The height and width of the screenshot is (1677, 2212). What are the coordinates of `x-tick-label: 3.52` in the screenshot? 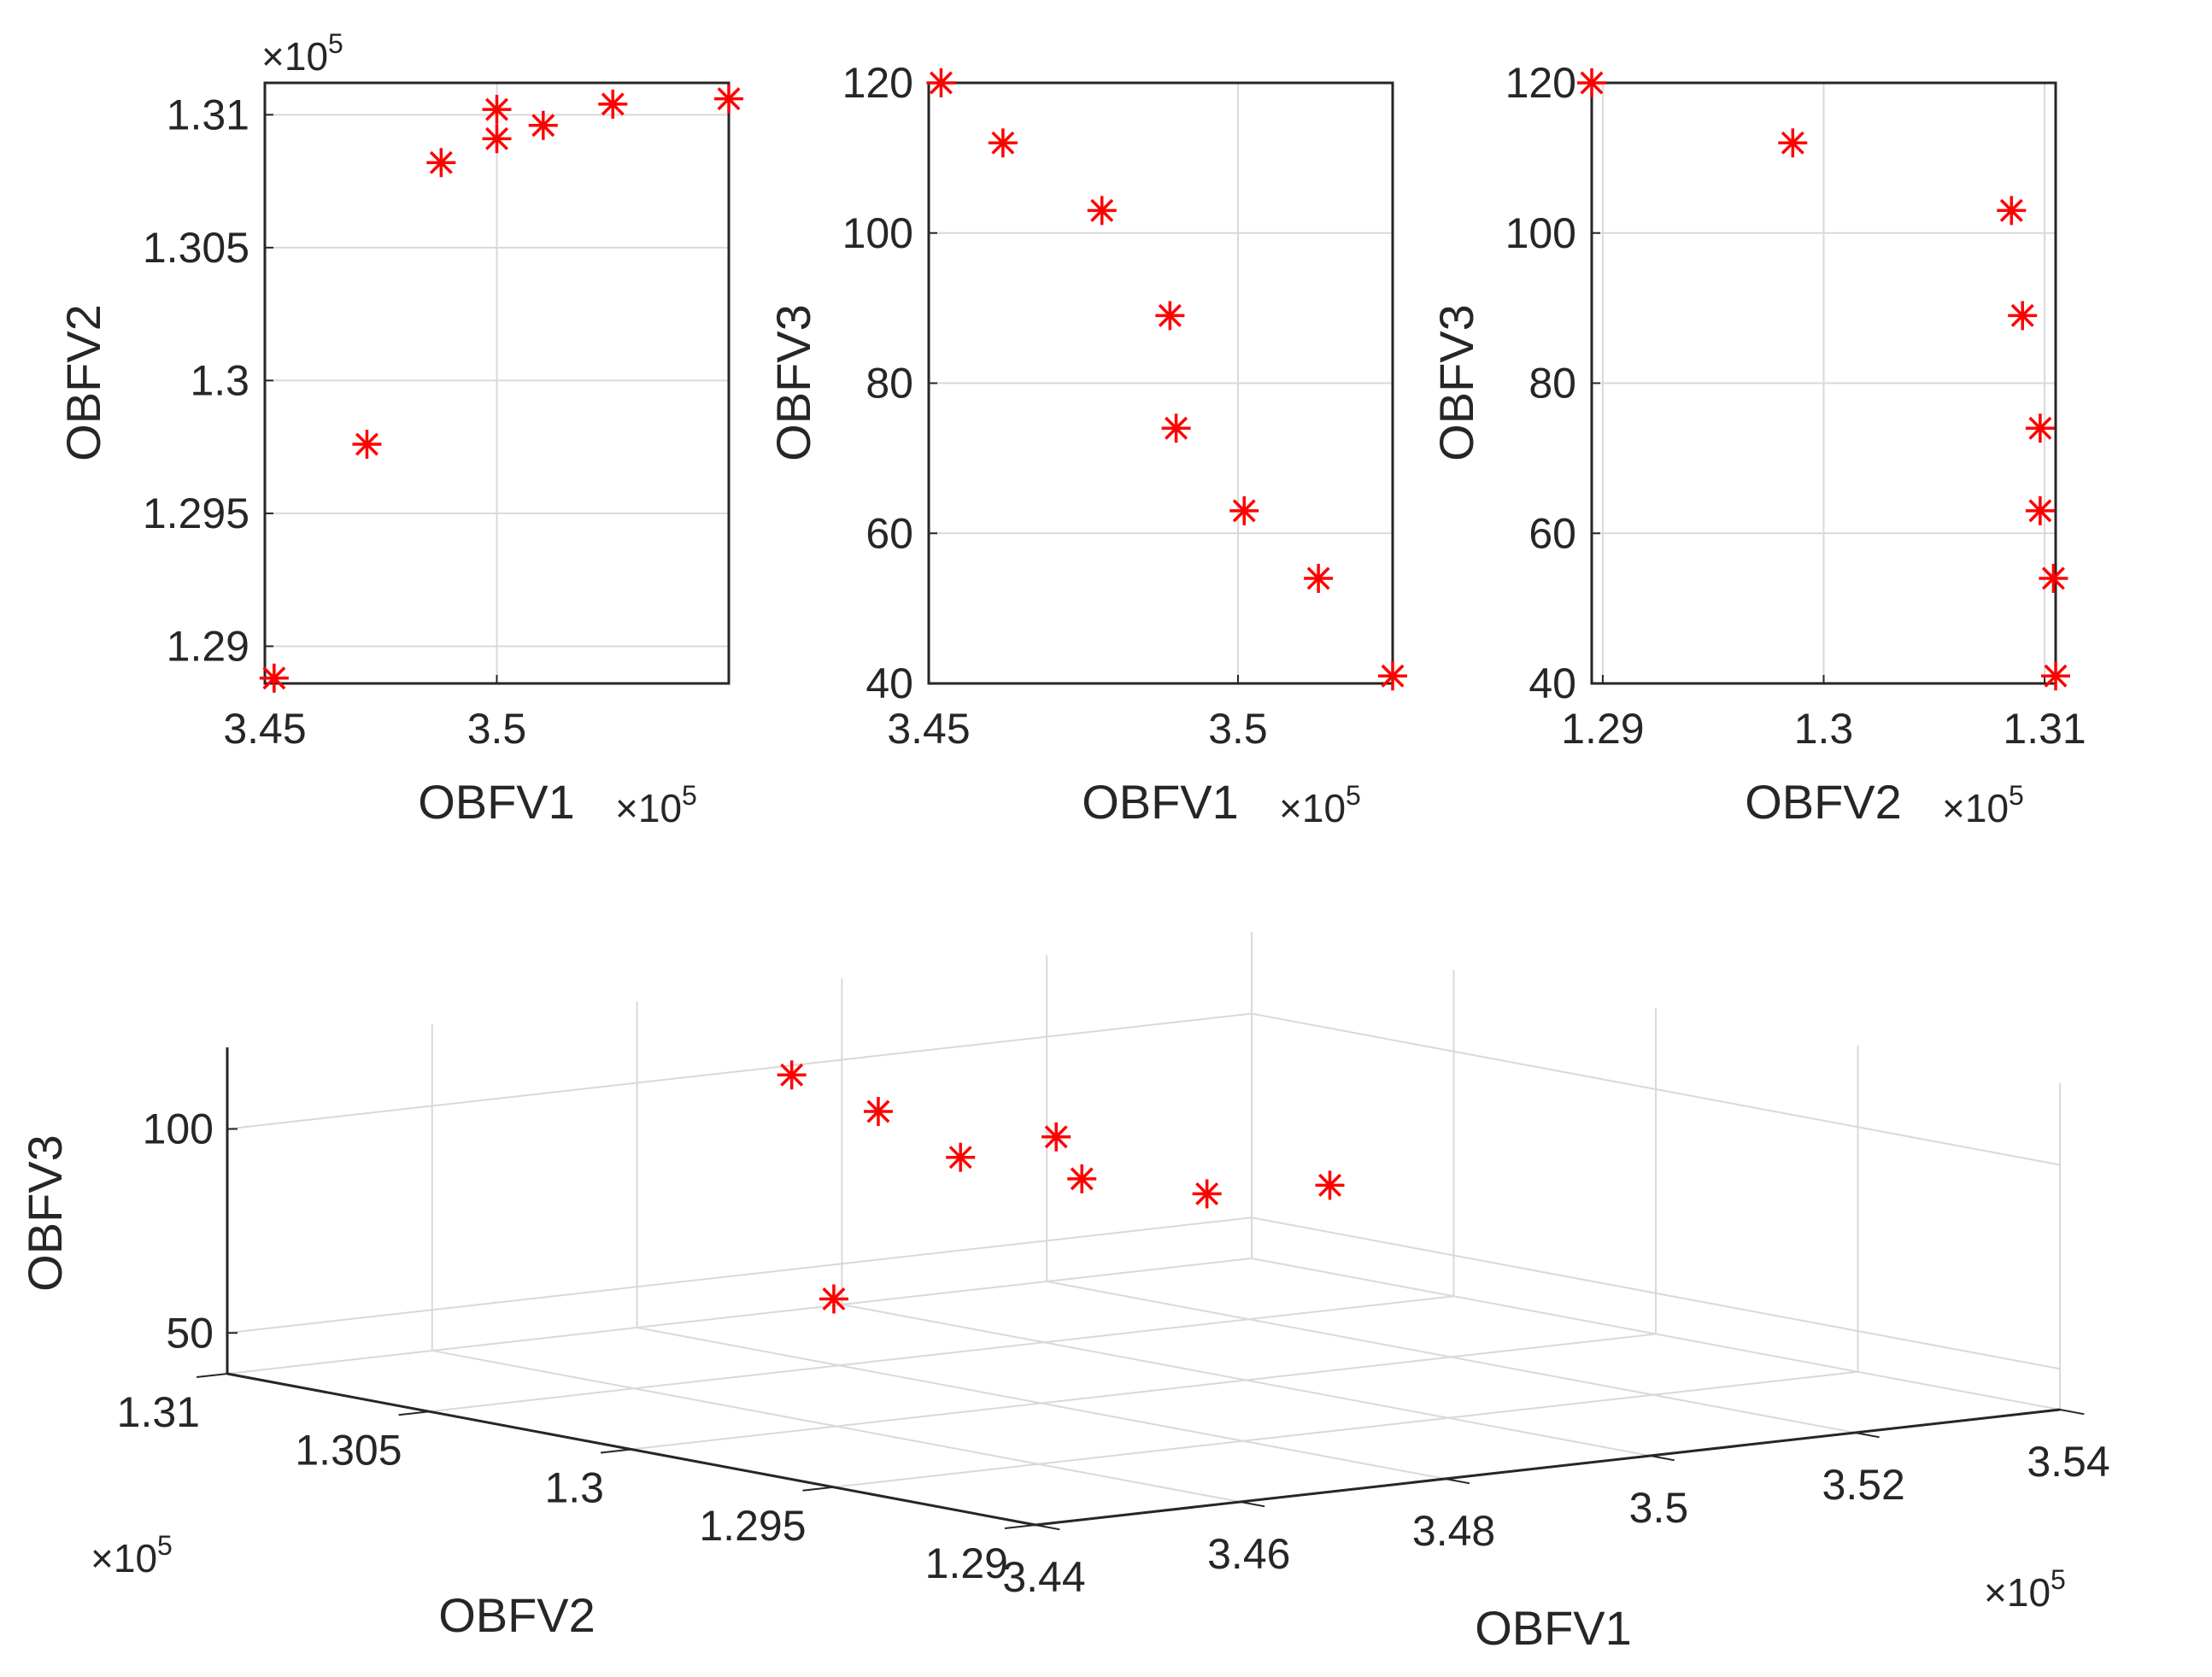 It's located at (1863, 1485).